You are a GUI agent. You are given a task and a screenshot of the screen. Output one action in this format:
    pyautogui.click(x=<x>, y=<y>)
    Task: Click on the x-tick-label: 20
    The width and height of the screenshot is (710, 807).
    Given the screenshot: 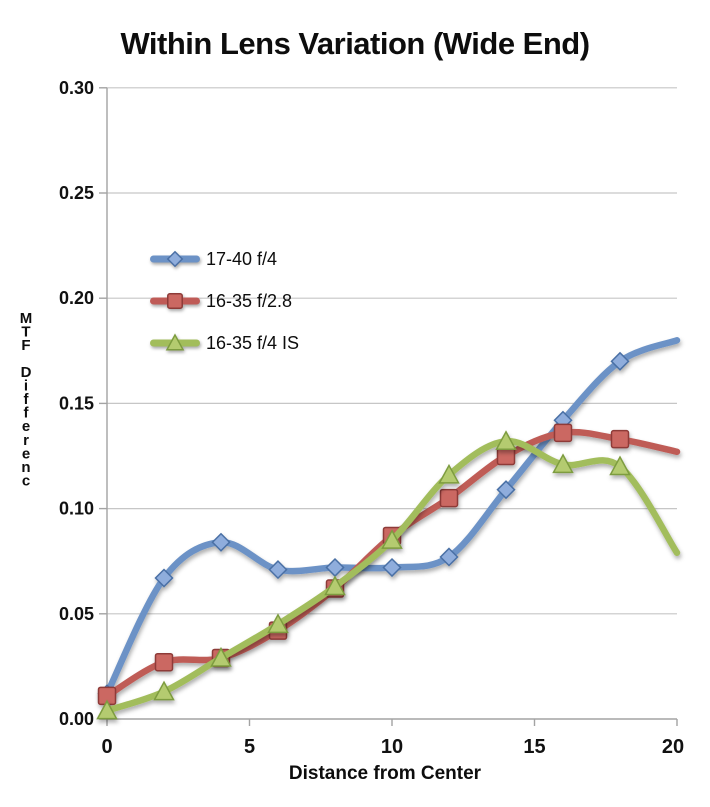 What is the action you would take?
    pyautogui.click(x=673, y=747)
    